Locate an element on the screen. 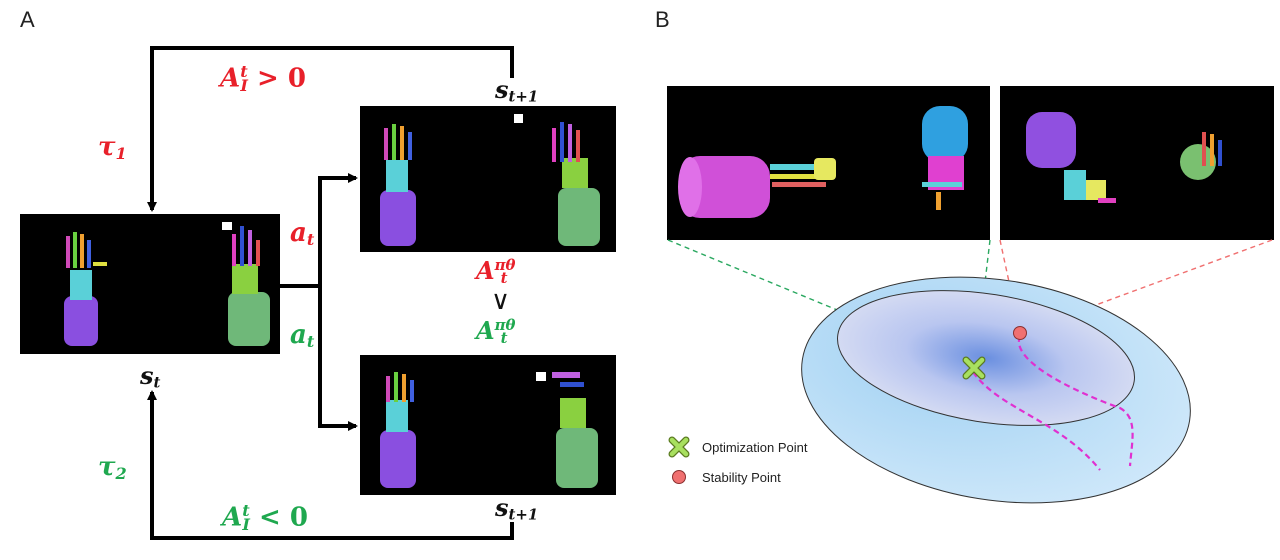  policy-advantage-label-bottom: Aπθt is located at coordinates (496, 331).